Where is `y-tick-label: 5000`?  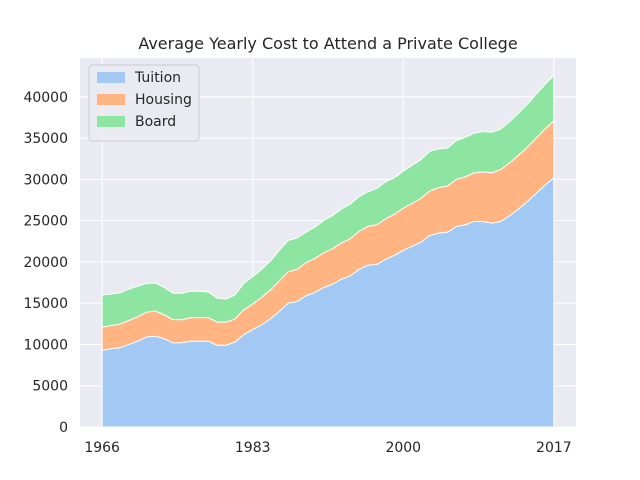
y-tick-label: 5000 is located at coordinates (50, 387).